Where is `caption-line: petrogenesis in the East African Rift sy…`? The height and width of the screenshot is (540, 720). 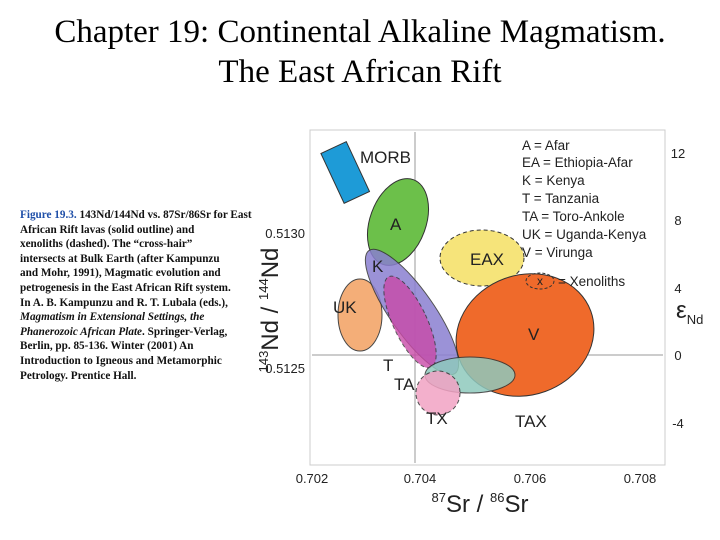
caption-line: petrogenesis in the East African Rift sy… is located at coordinates (125, 287).